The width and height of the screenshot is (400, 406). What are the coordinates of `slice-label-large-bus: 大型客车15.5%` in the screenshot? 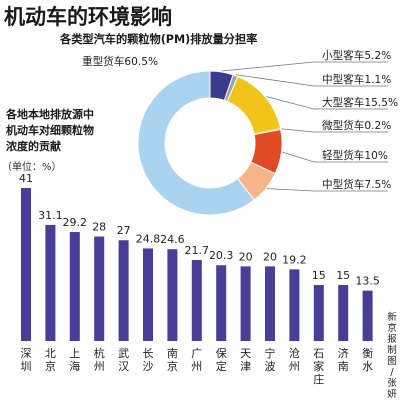 It's located at (360, 102).